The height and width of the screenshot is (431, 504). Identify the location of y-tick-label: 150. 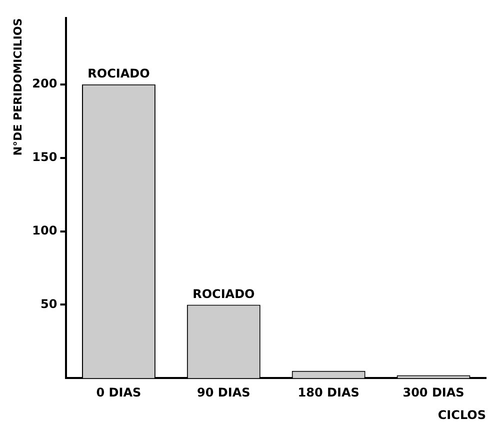
(45, 157).